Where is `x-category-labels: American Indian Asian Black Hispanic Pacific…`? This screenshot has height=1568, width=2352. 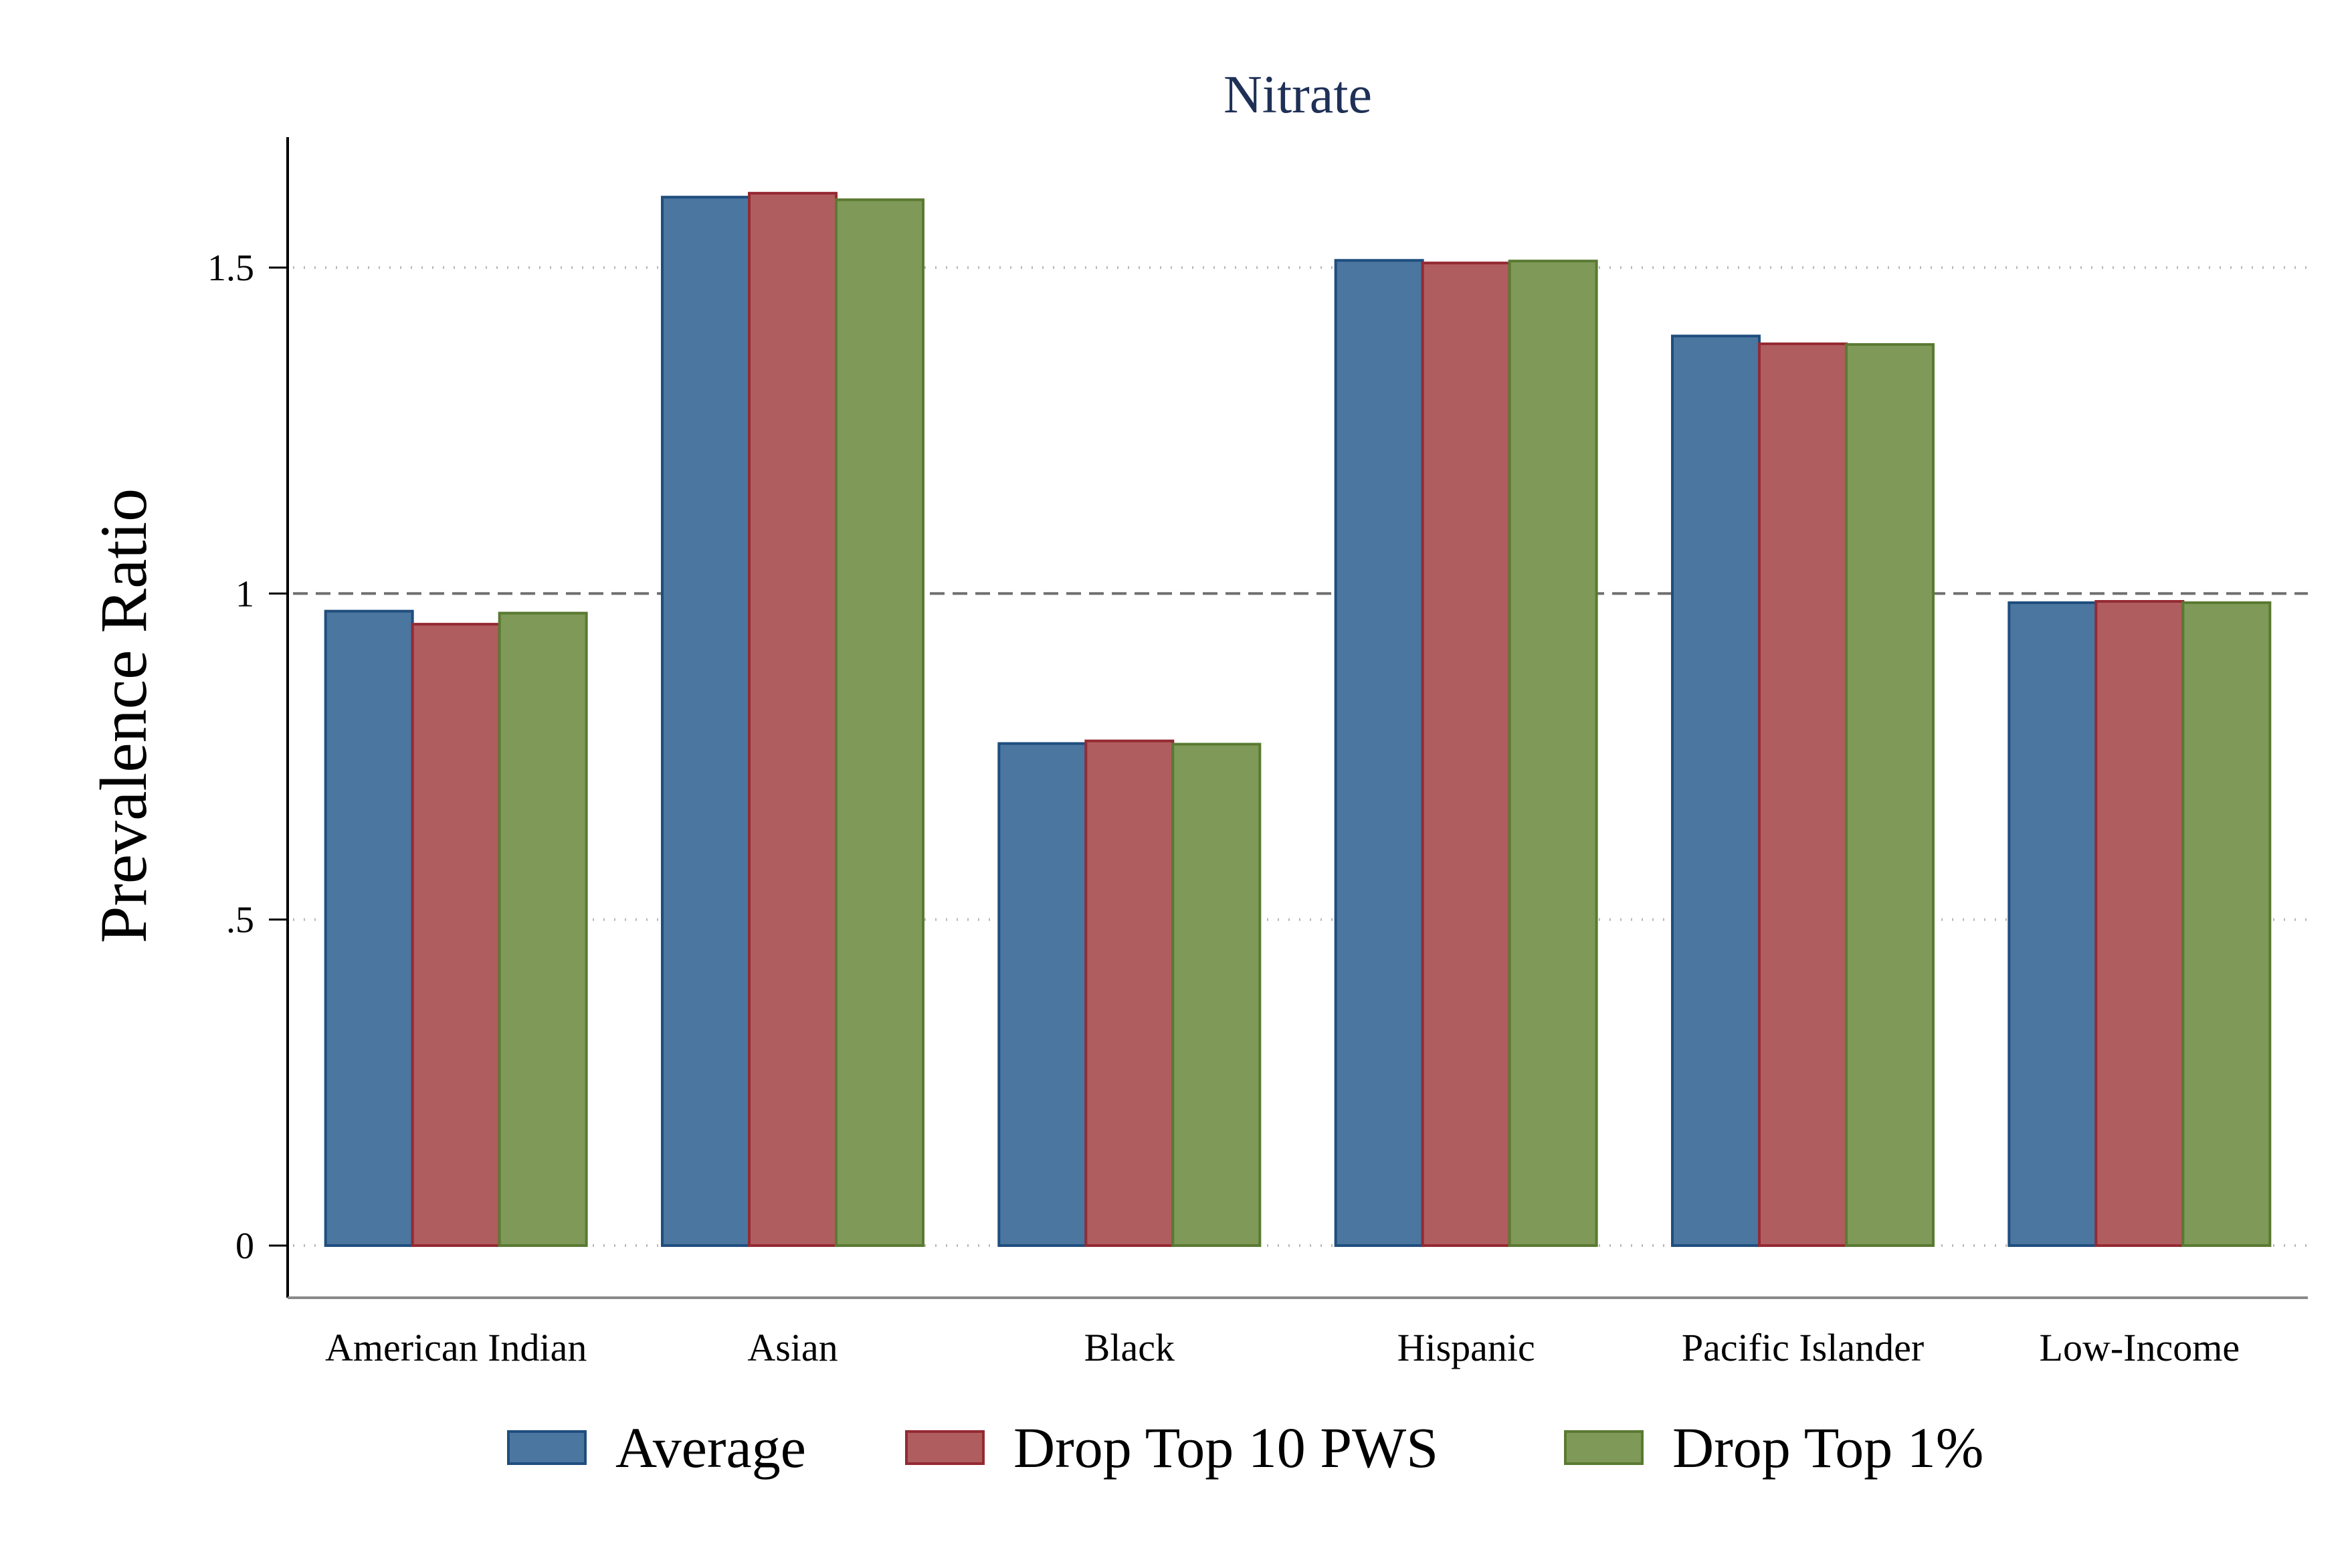
x-category-labels: American Indian Asian Black Hispanic Pacific… is located at coordinates (1282, 1347).